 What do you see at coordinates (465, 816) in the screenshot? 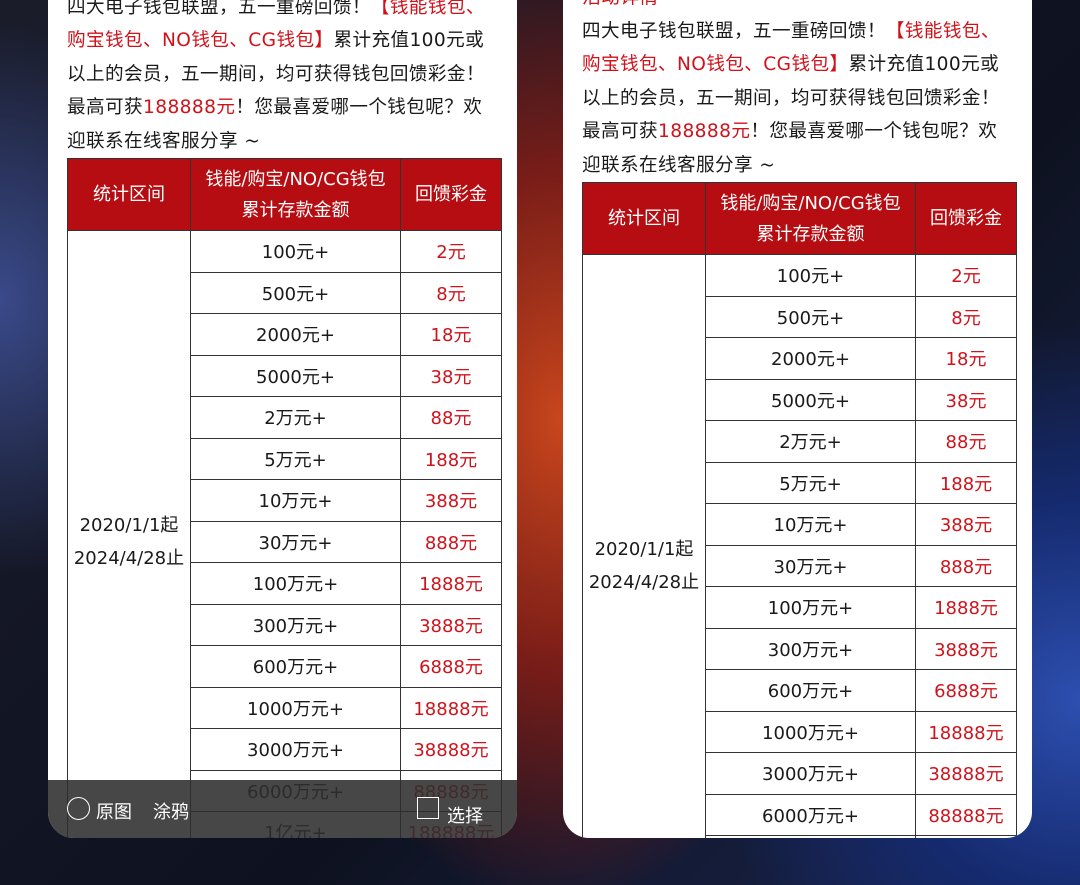
I see `select-button: 选择` at bounding box center [465, 816].